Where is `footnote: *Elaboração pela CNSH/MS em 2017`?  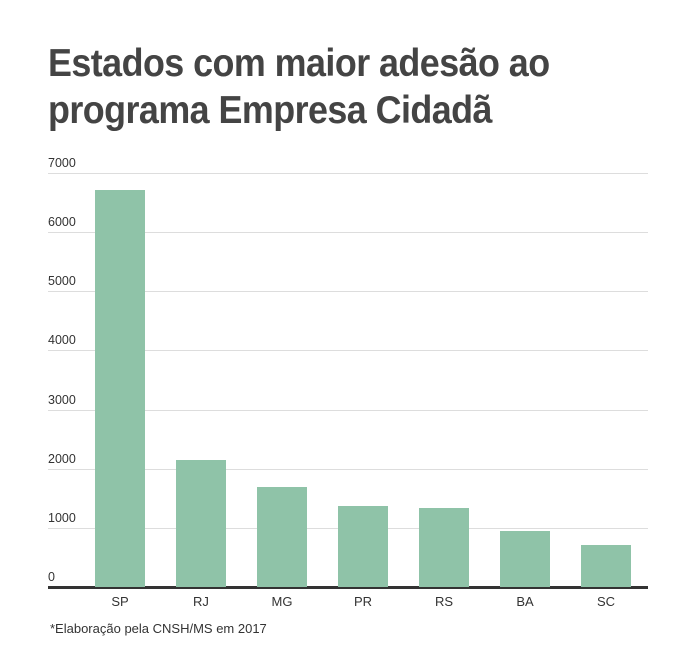
footnote: *Elaboração pela CNSH/MS em 2017 is located at coordinates (158, 628).